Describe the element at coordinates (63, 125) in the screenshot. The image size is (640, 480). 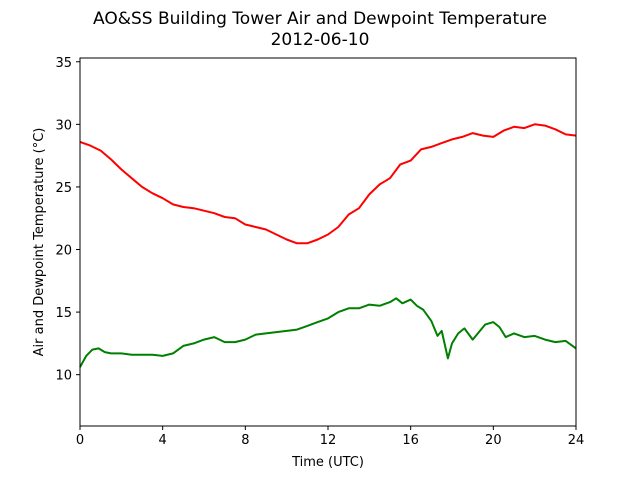
I see `y-tick-label: 30` at that location.